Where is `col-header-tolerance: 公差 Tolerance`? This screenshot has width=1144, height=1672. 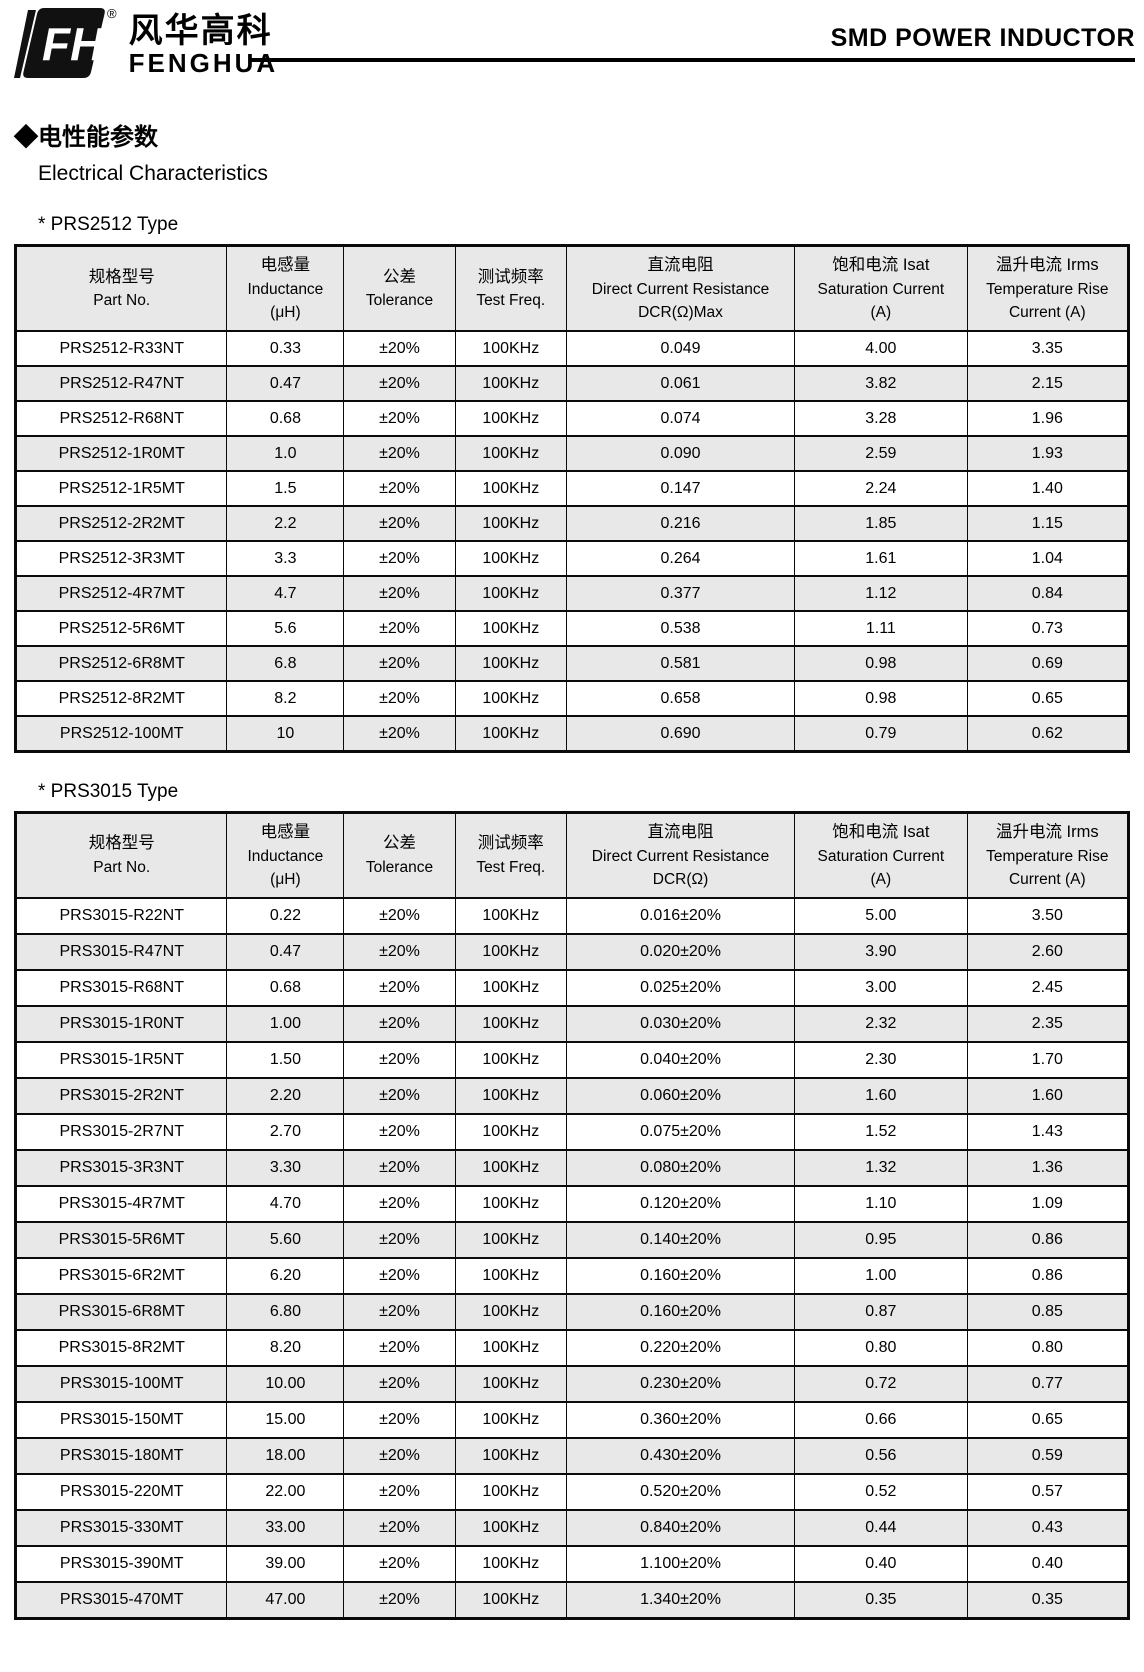
col-header-tolerance: 公差 Tolerance is located at coordinates (399, 855).